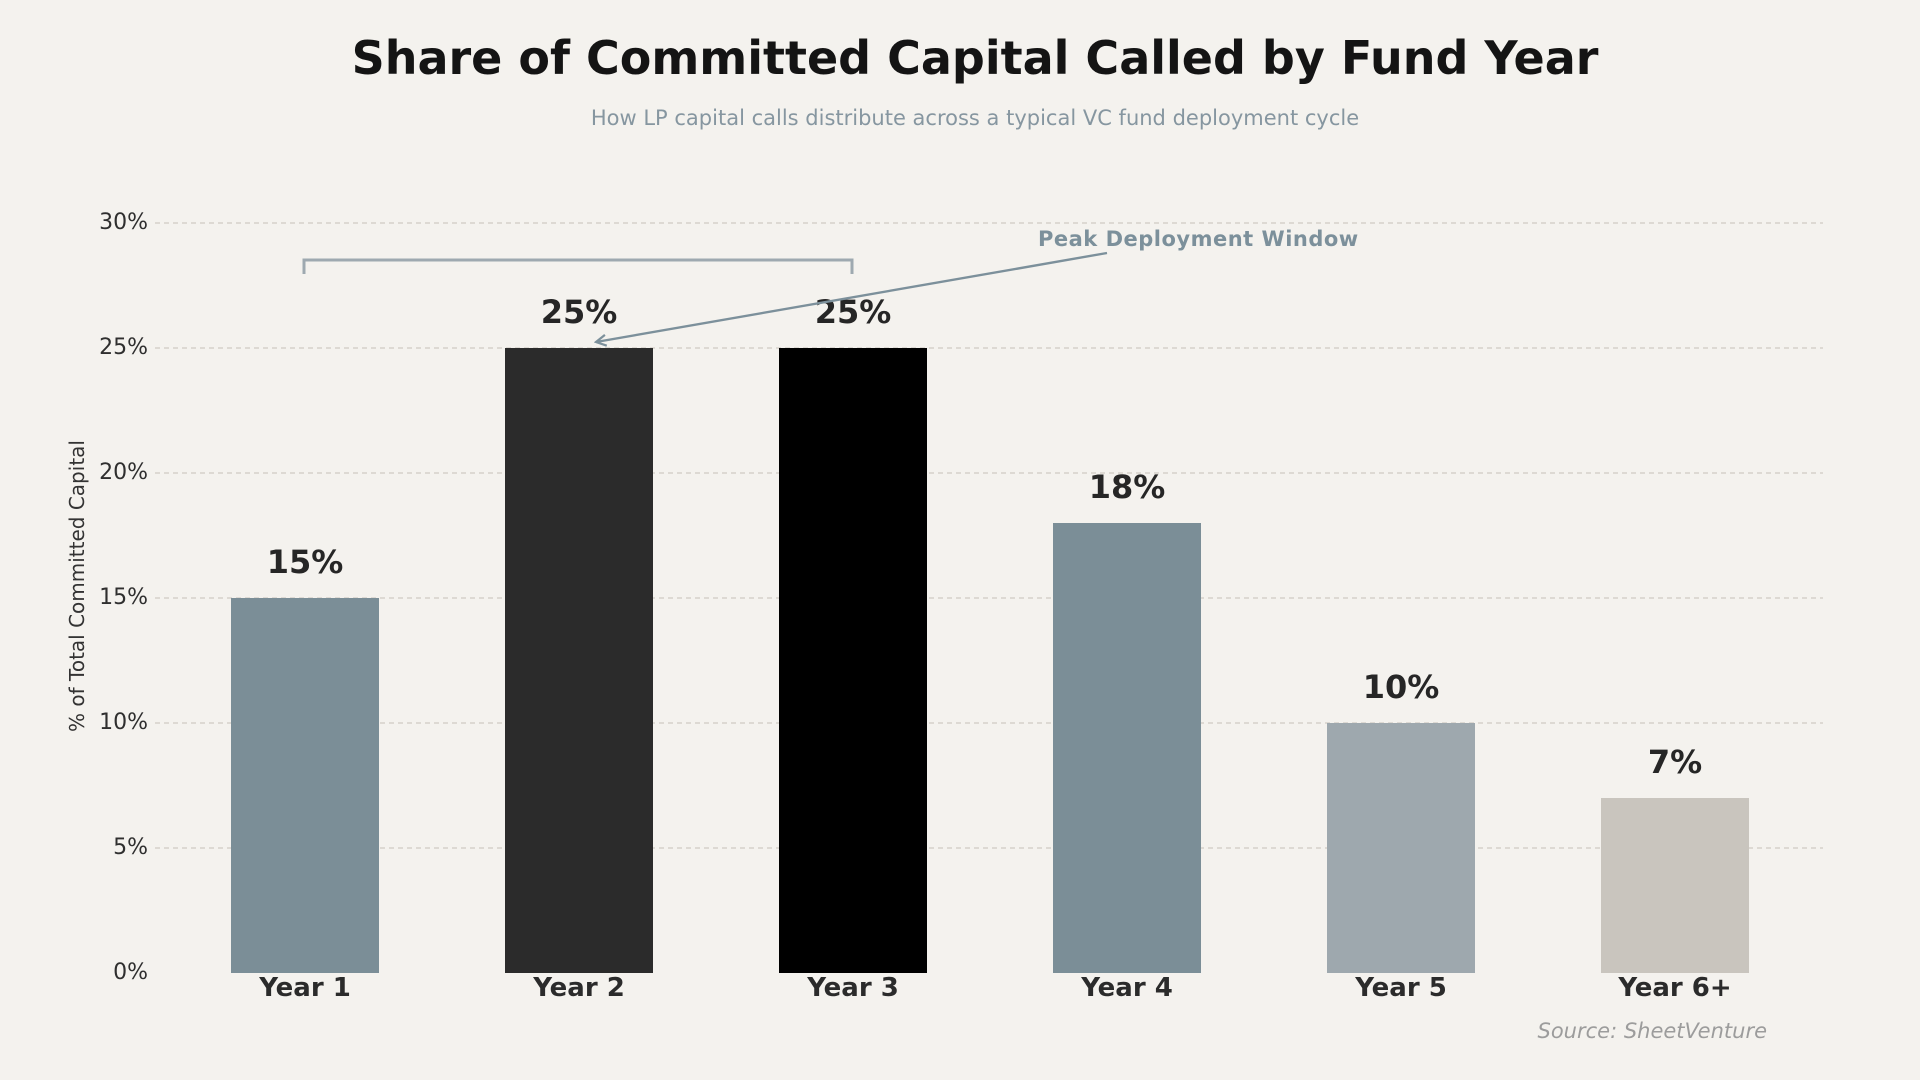 This screenshot has width=1920, height=1080. Describe the element at coordinates (1675, 988) in the screenshot. I see `x-tick-label-year-6+: Year 6+` at that location.